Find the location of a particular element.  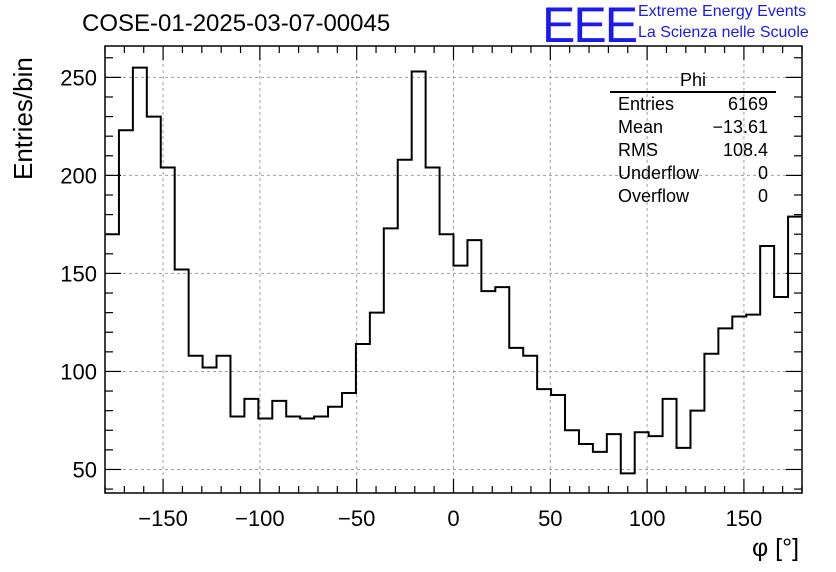

y-tick-label: 100 is located at coordinates (78, 371).